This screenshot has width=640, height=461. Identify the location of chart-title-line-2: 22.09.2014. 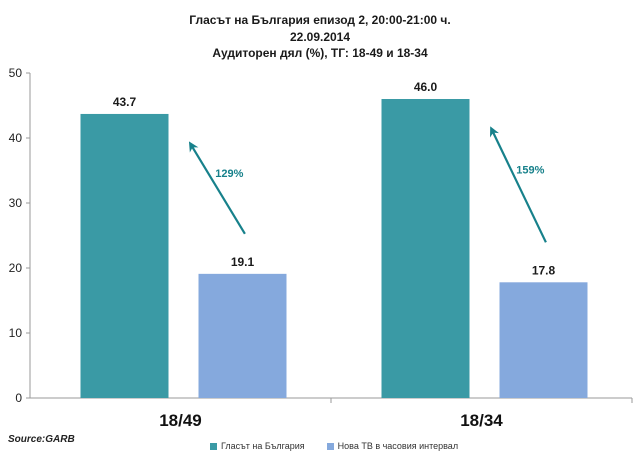
(320, 37).